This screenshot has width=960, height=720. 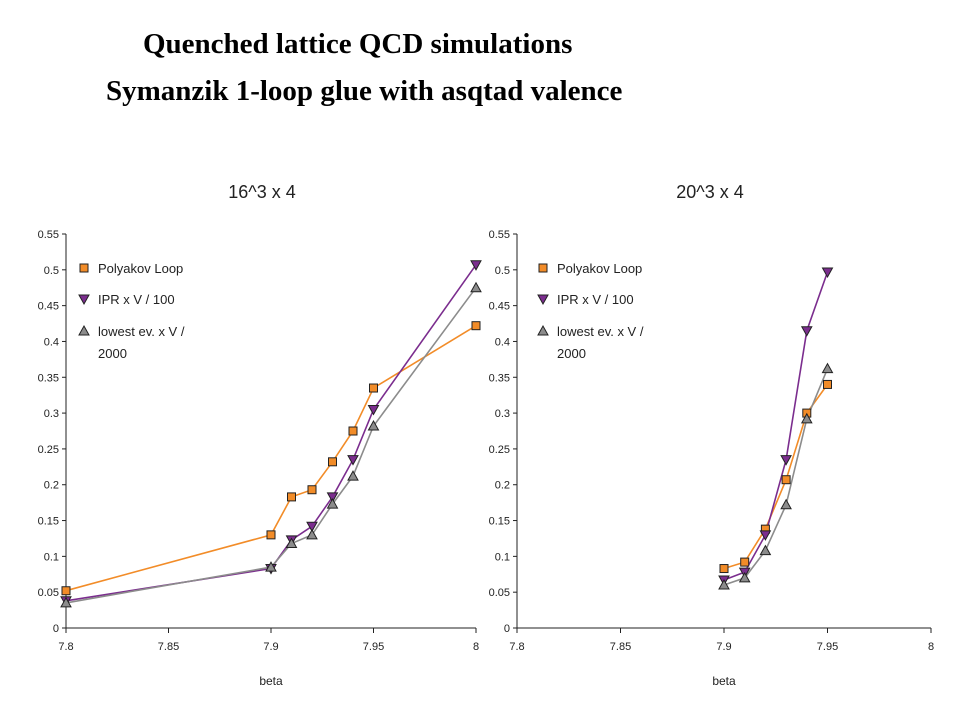 What do you see at coordinates (262, 192) in the screenshot?
I see `chart-title: 16^3 x 4` at bounding box center [262, 192].